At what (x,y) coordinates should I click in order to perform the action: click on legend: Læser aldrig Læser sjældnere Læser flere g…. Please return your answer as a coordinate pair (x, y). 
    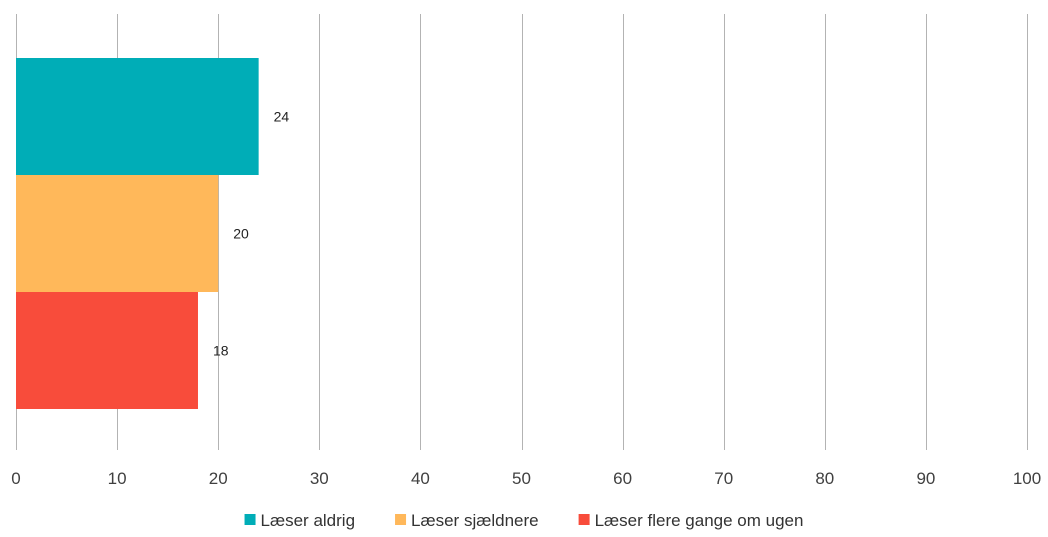
    Looking at the image, I should click on (524, 520).